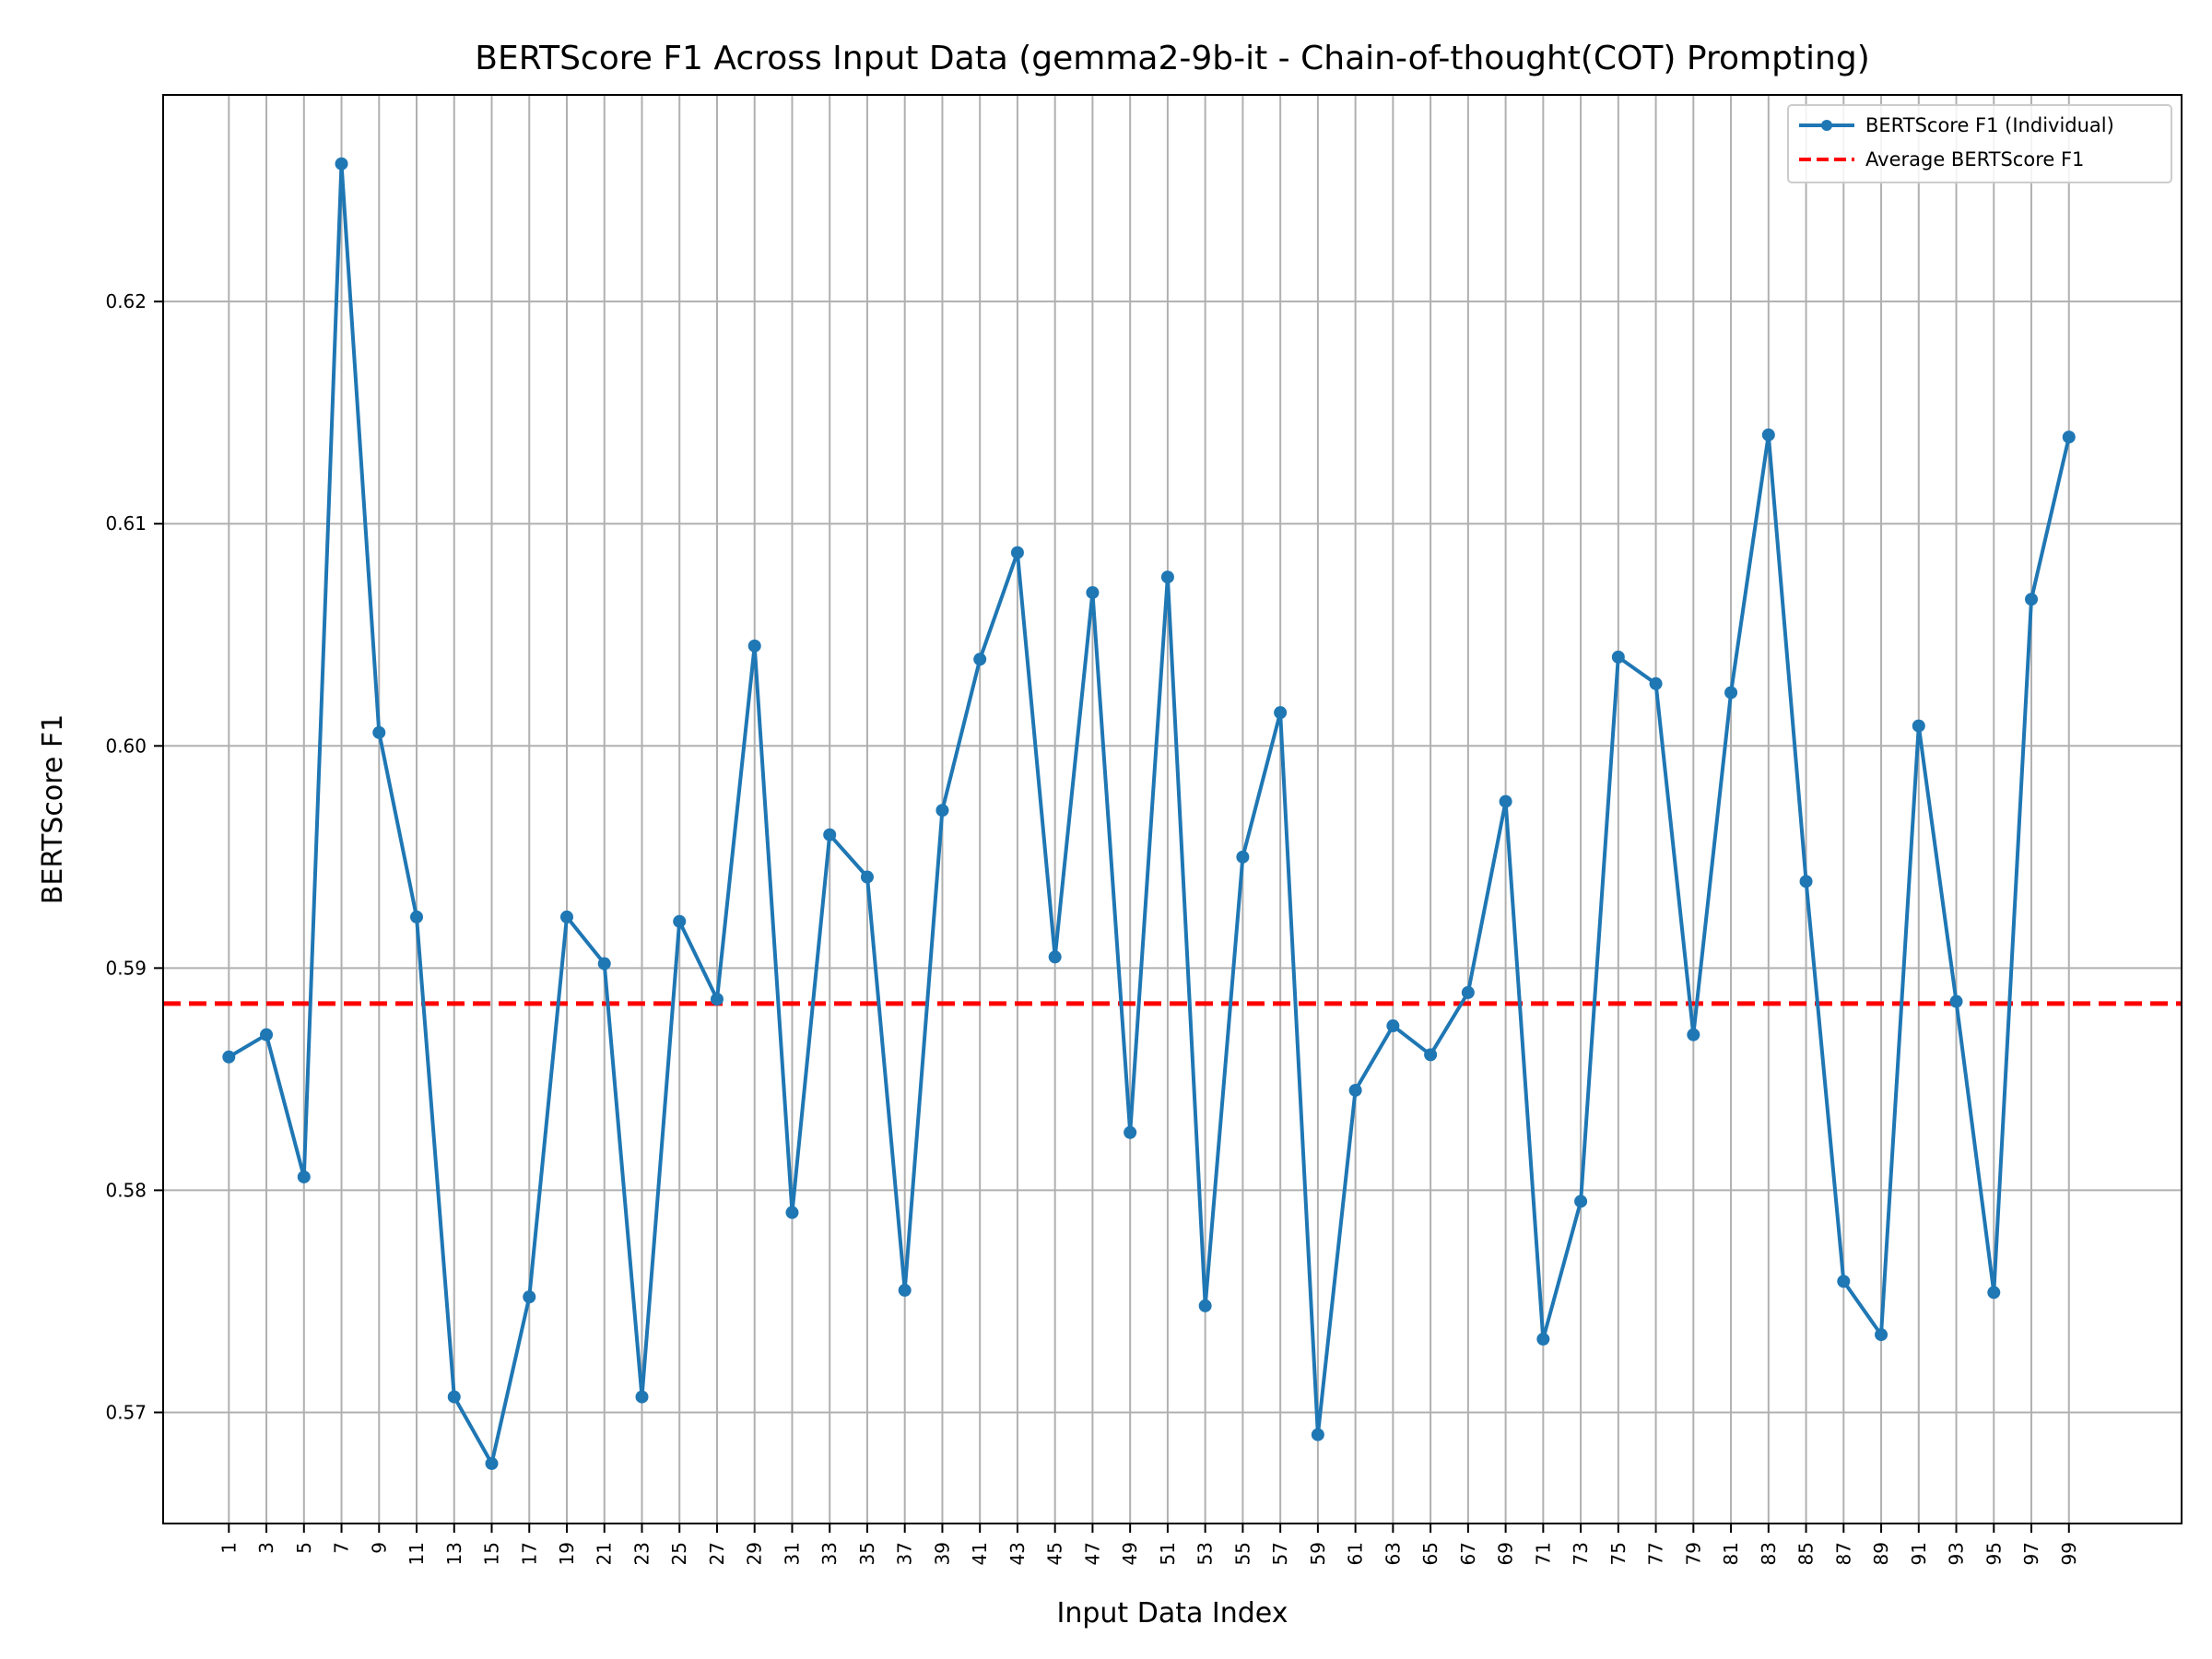  I want to click on x-tick-label: 19, so click(567, 1553).